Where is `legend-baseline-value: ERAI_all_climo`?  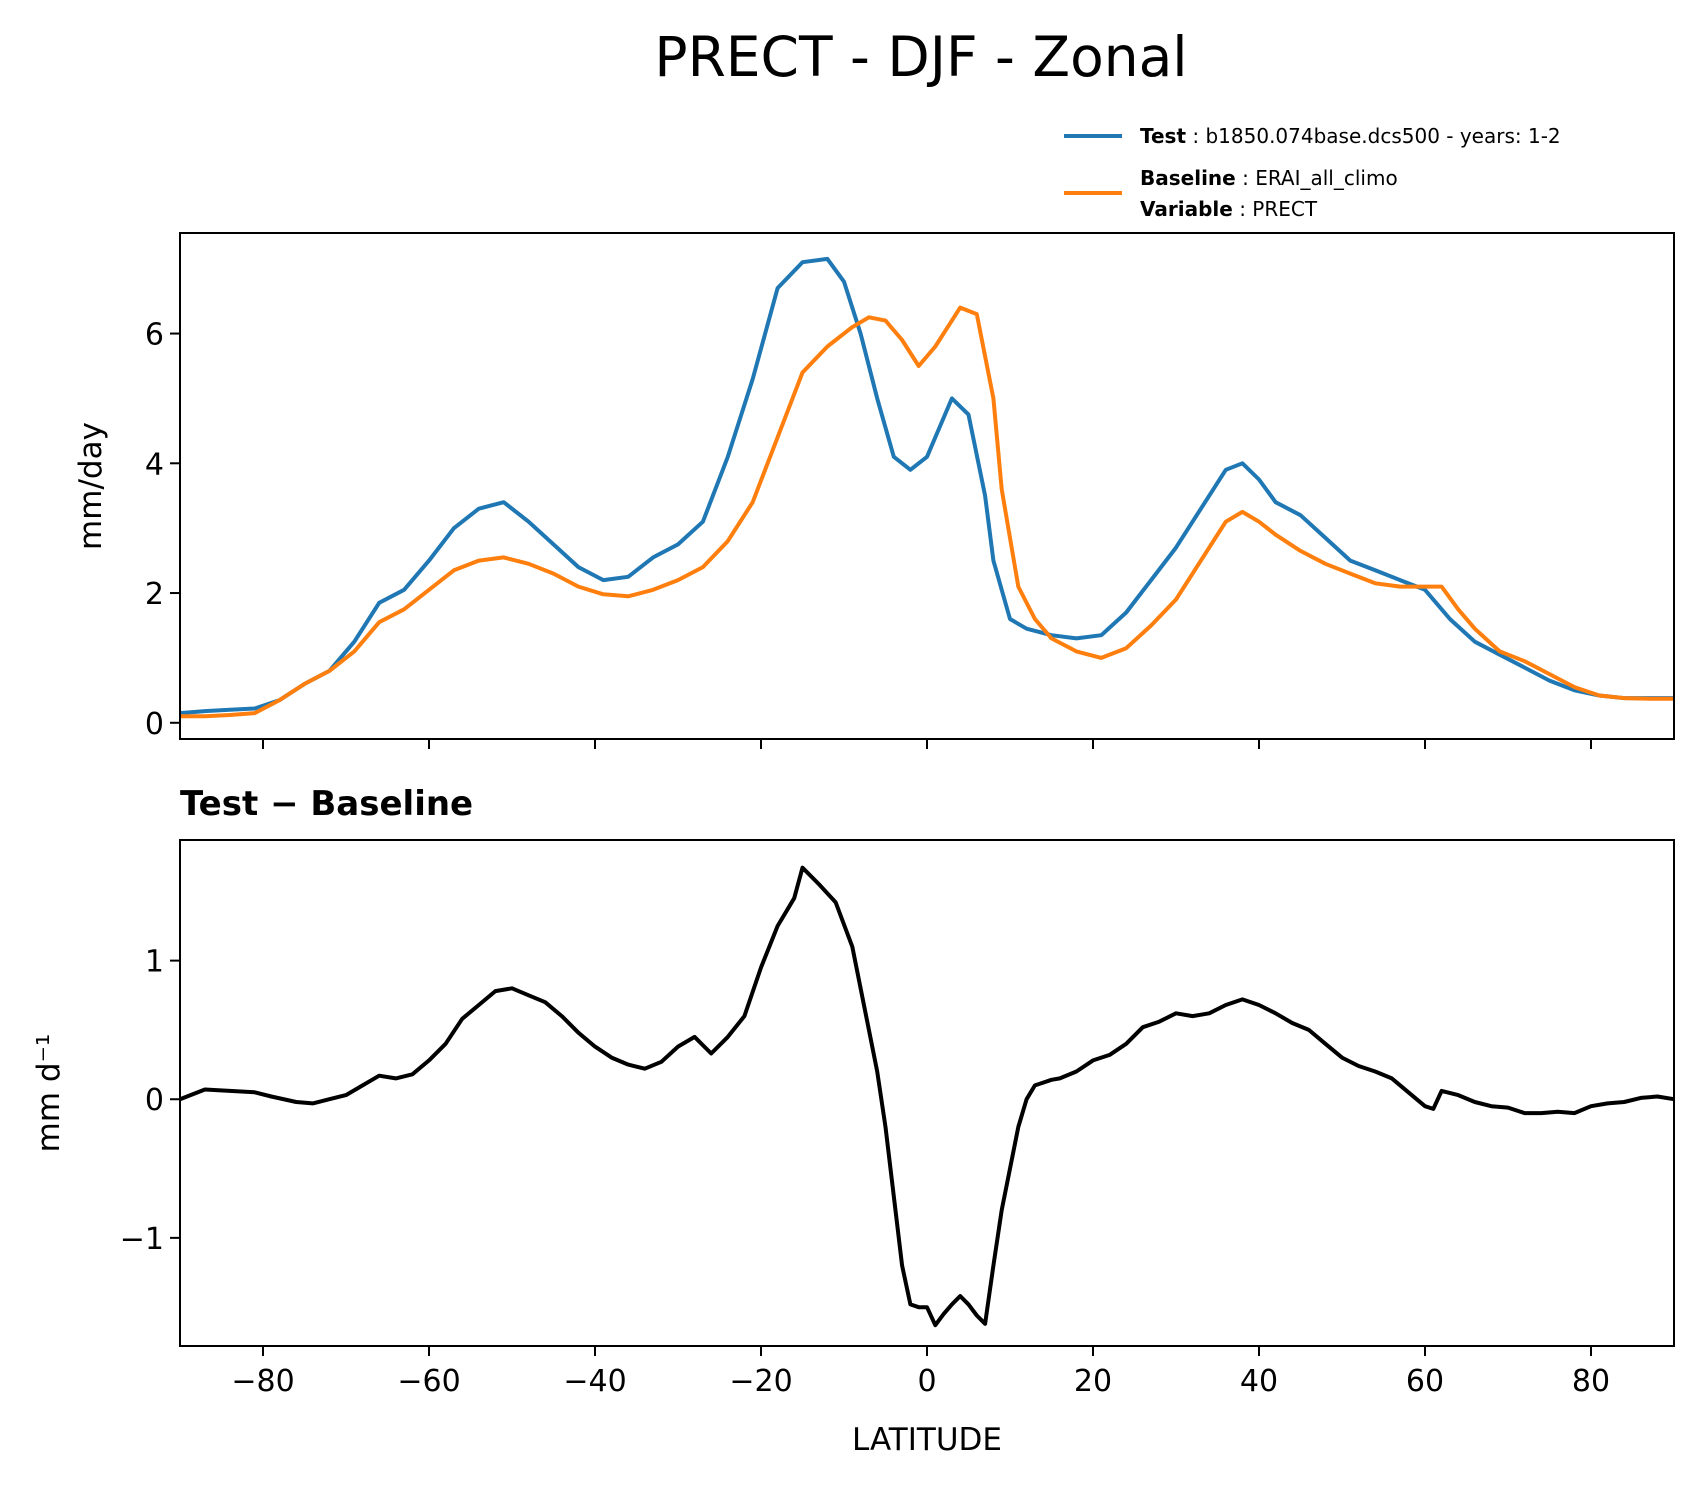
legend-baseline-value: ERAI_all_climo is located at coordinates (1326, 178).